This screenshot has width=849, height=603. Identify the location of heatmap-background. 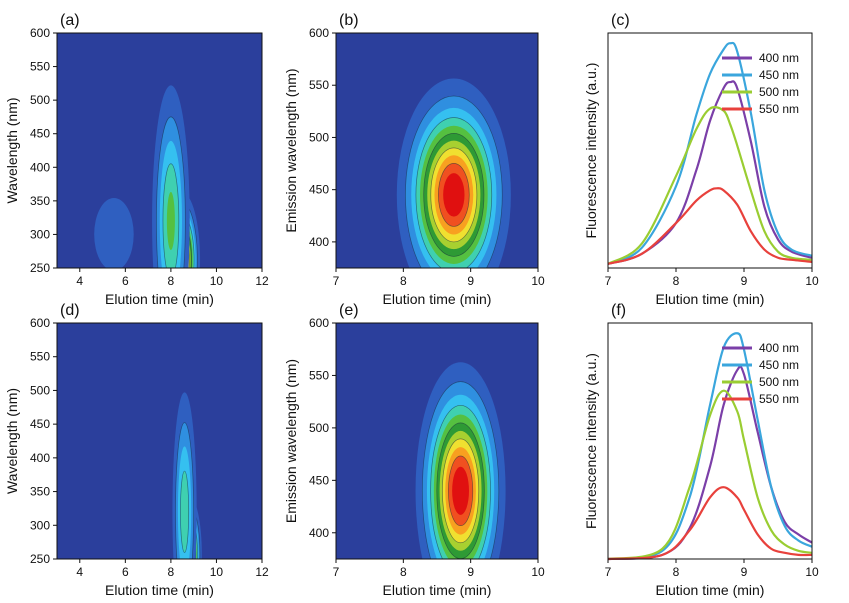
(159, 441).